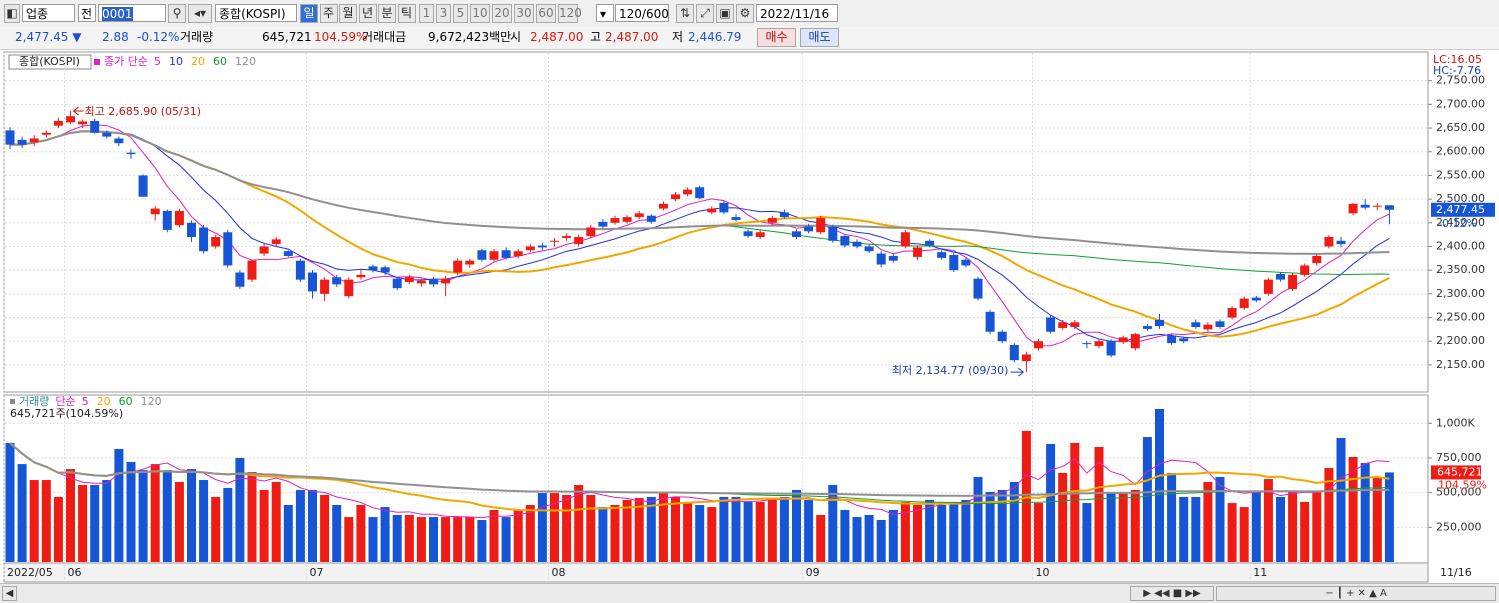  Describe the element at coordinates (725, 13) in the screenshot. I see `save-button: ▣` at that location.